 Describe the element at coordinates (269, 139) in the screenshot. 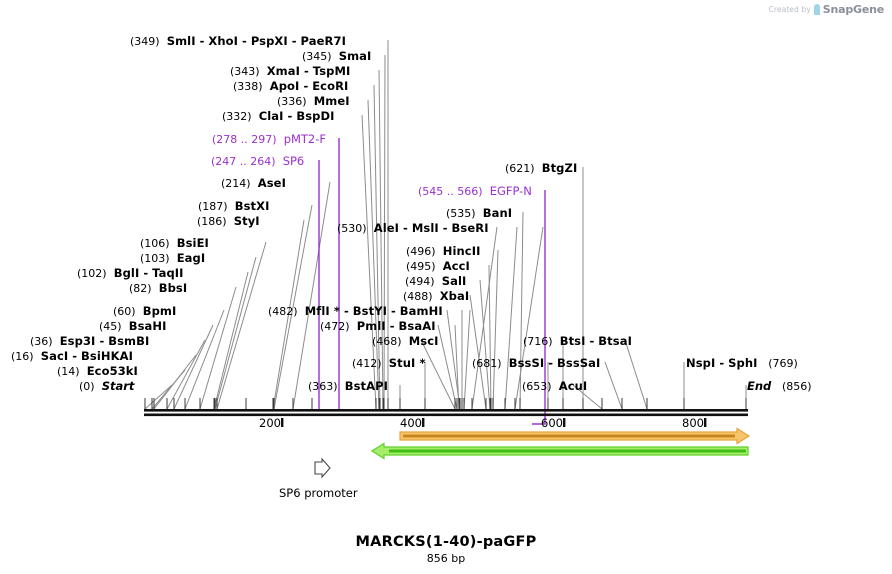

I see `annotation-label-pmt2-f: (278 .. 297) pMT2-F` at that location.